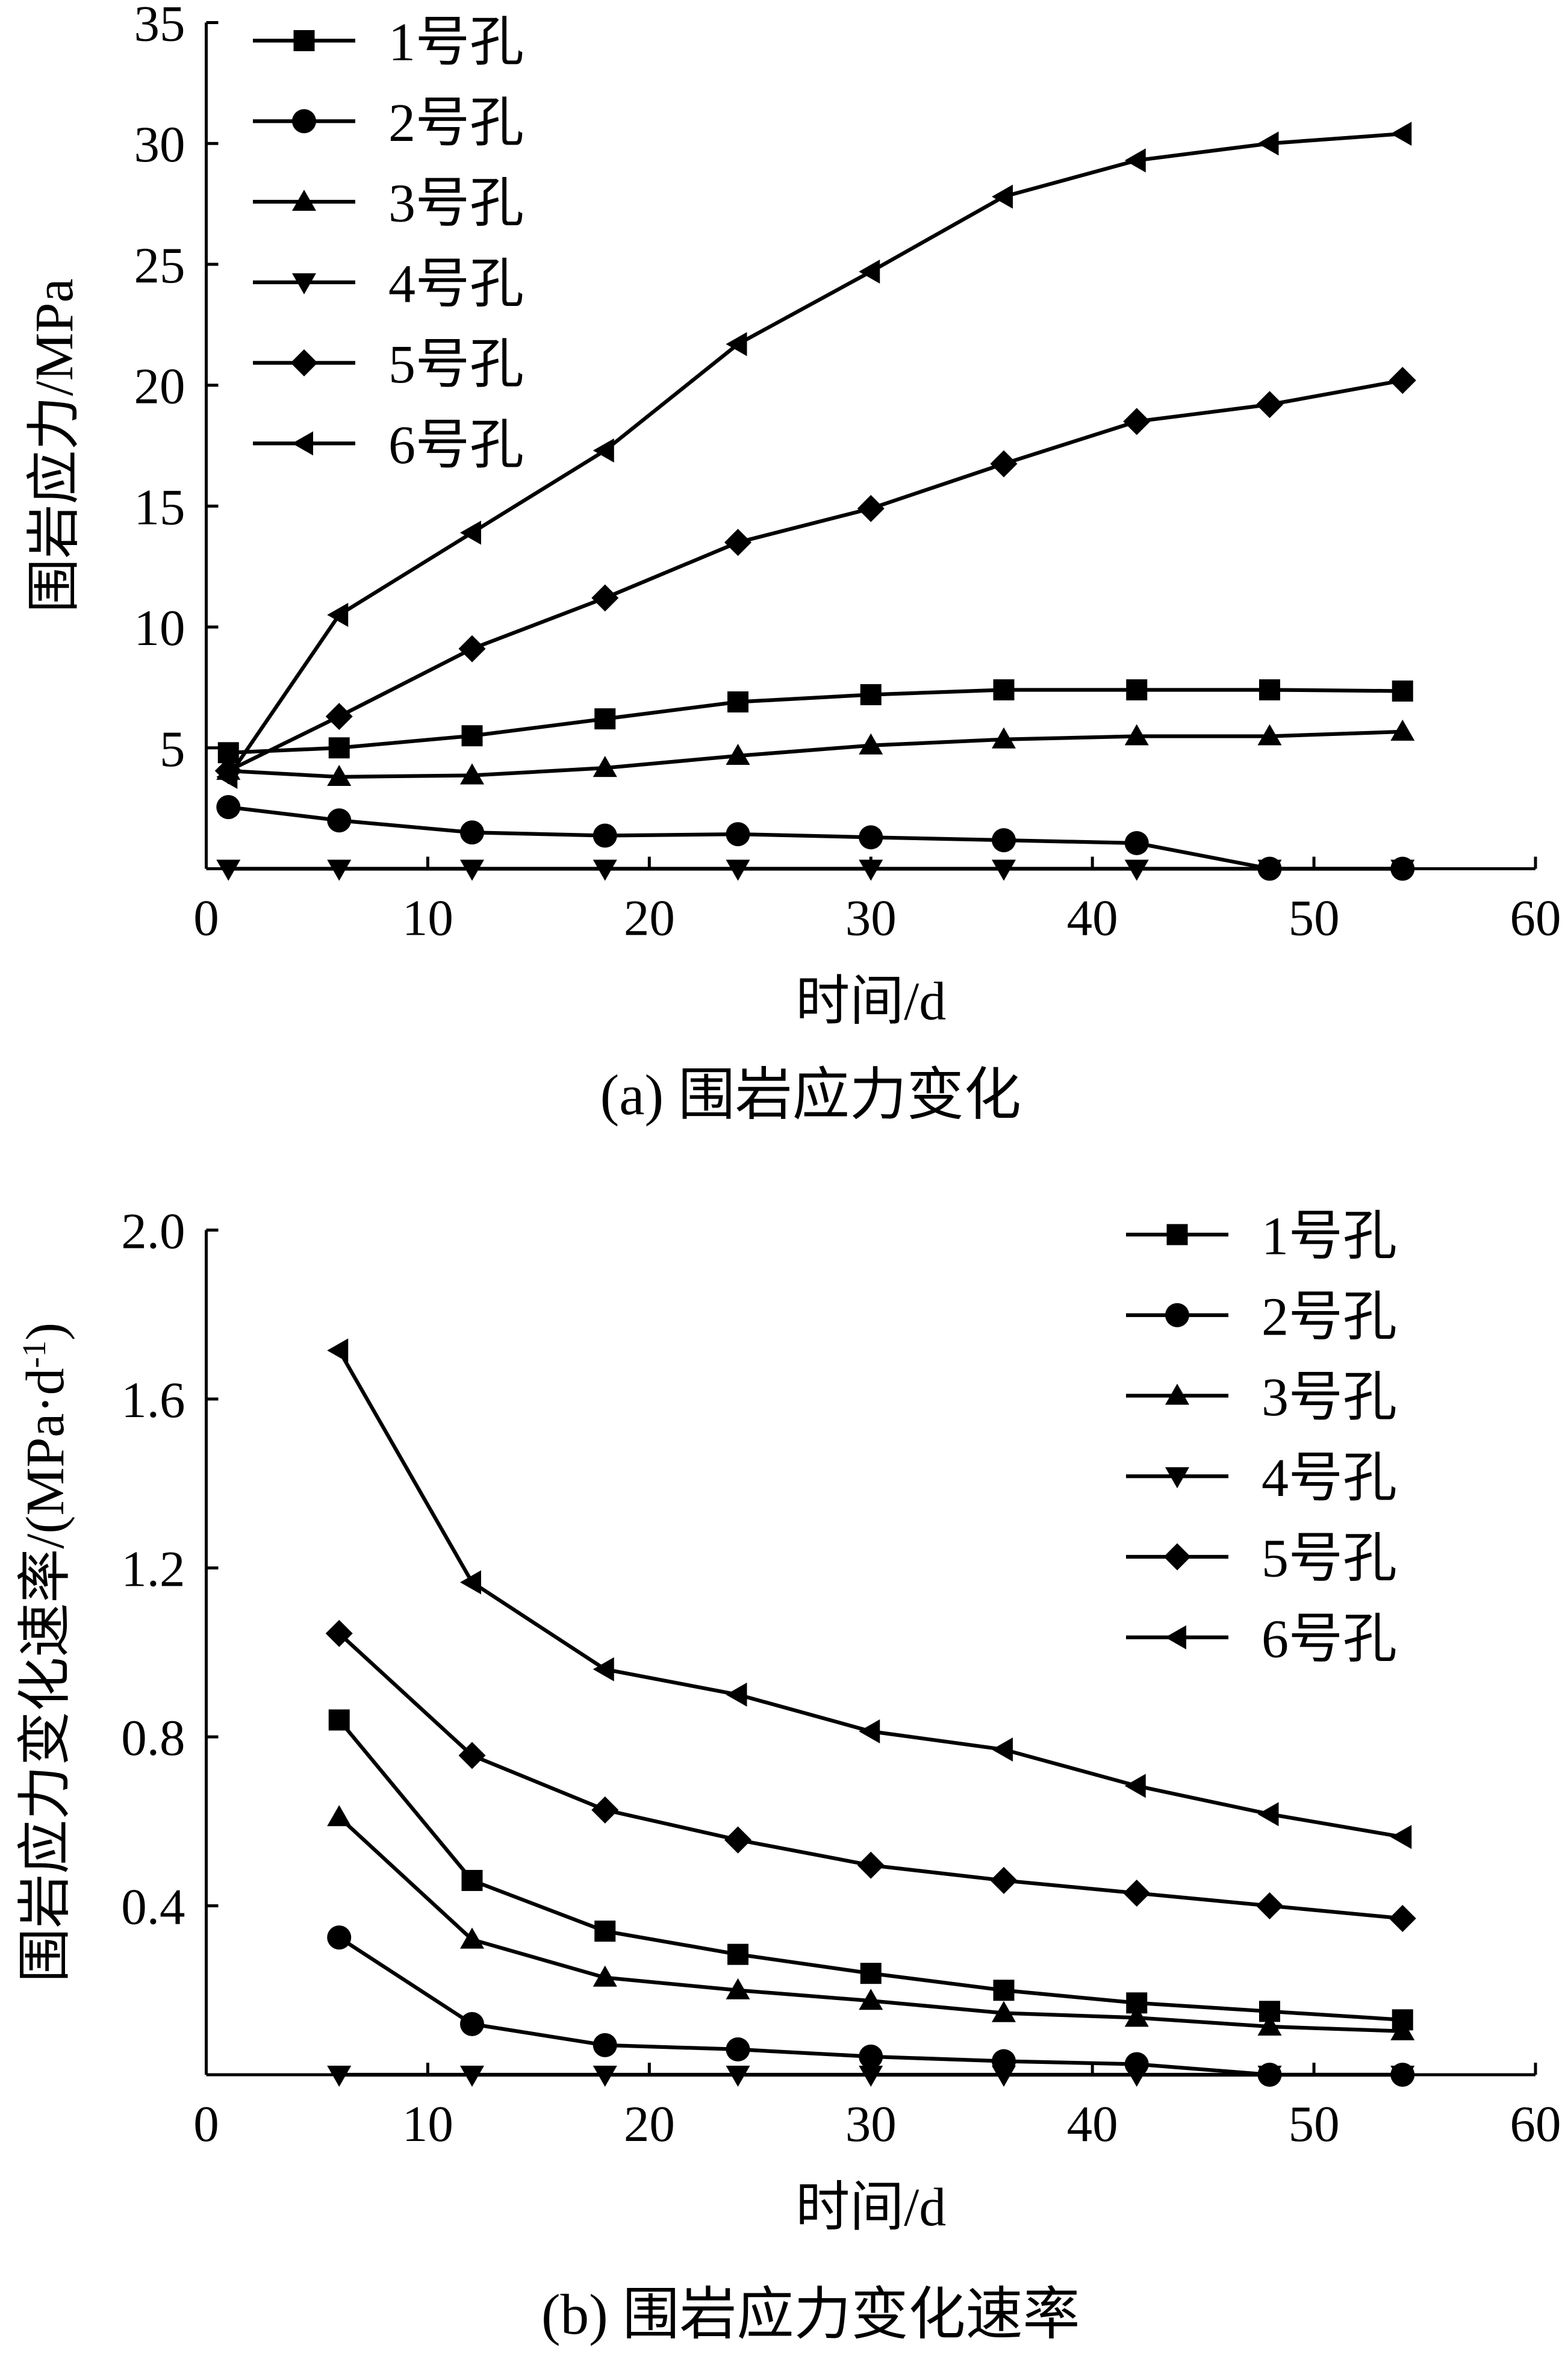 The width and height of the screenshot is (1568, 2362). Describe the element at coordinates (45, 1675) in the screenshot. I see `y-axis-label-main: 围岩应力变化速率/(MPa·d` at that location.